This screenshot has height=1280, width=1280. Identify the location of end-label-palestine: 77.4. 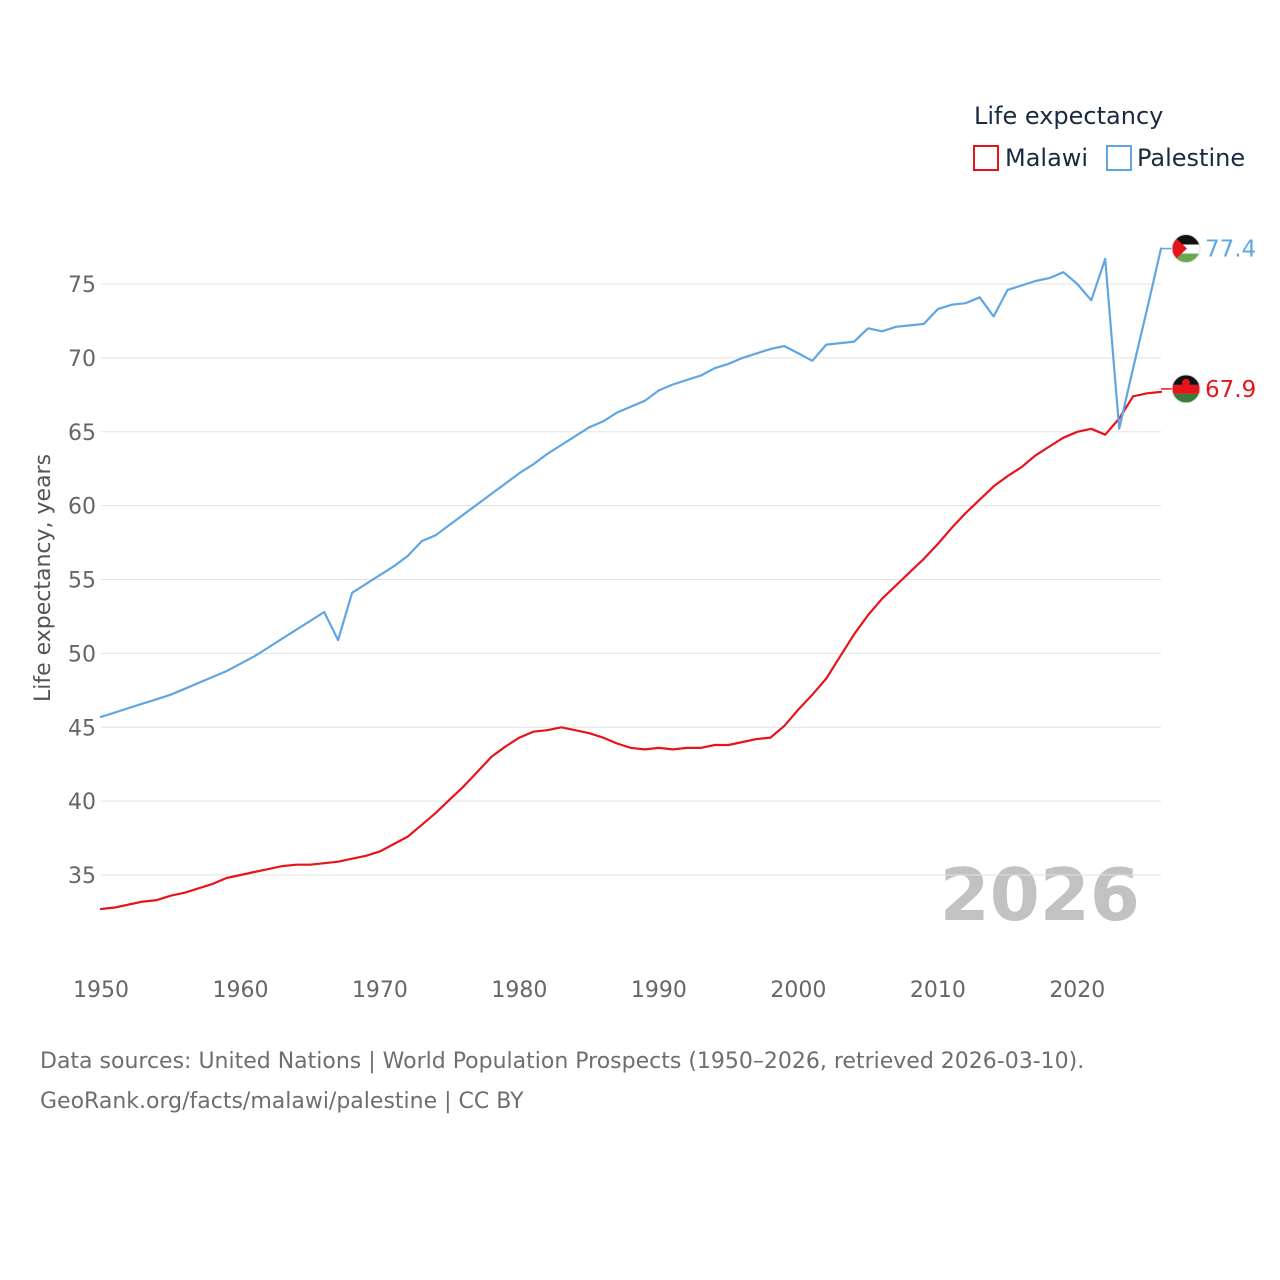
(1230, 250).